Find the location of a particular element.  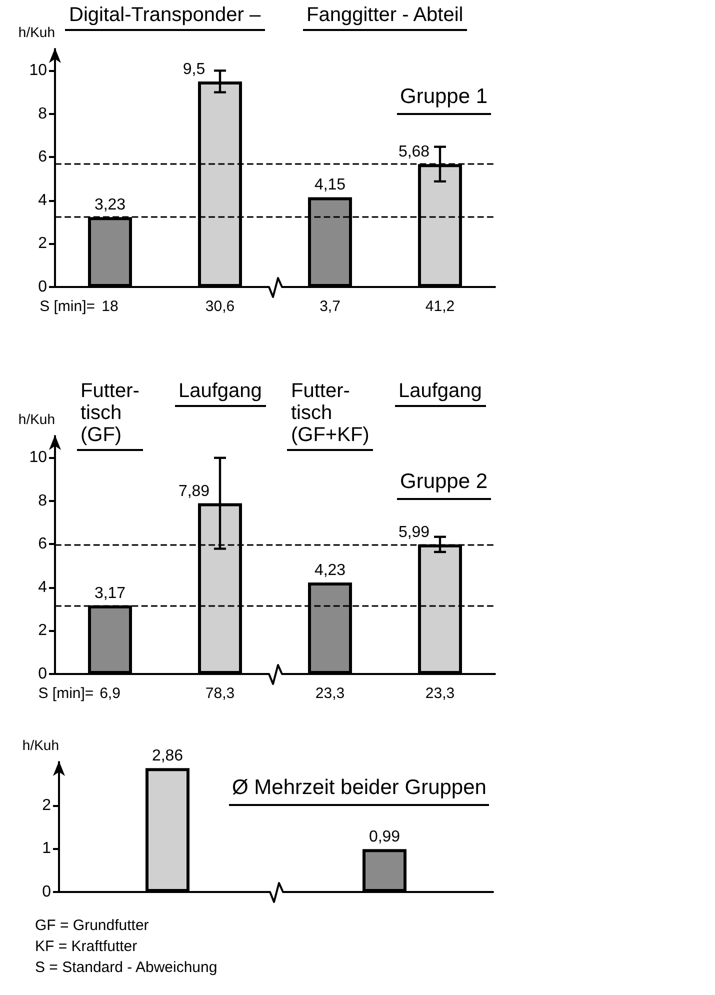

text: GF = Grundfutter is located at coordinates (92, 926).